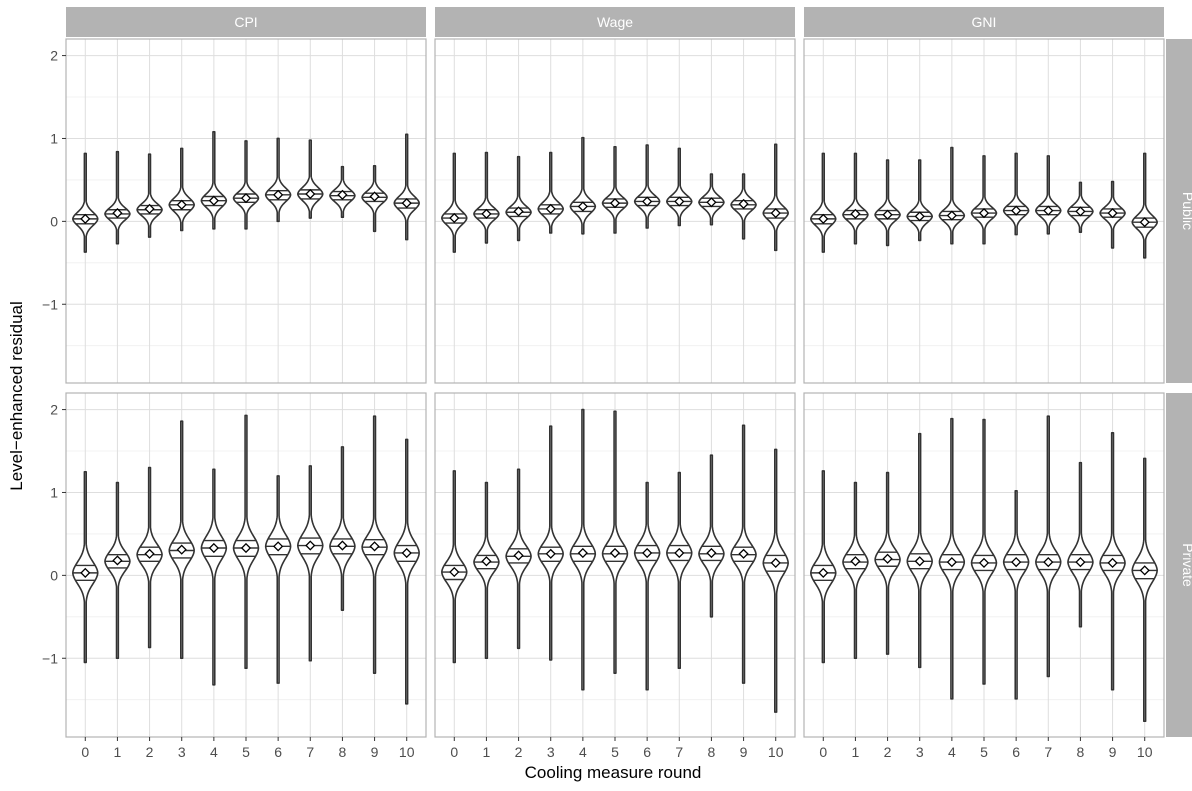  I want to click on y-axis-title: Level−enhanced residual, so click(16, 396).